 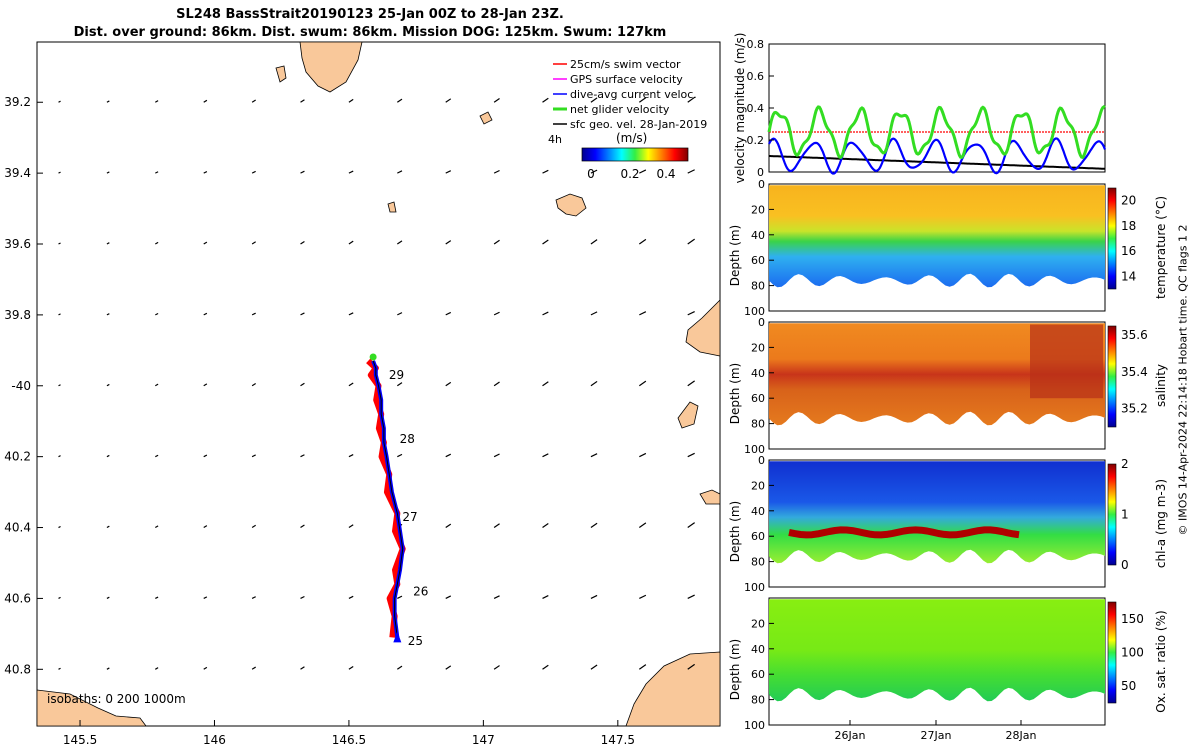 I want to click on oxygen-colorbar-tick: 100, so click(x=1132, y=653).